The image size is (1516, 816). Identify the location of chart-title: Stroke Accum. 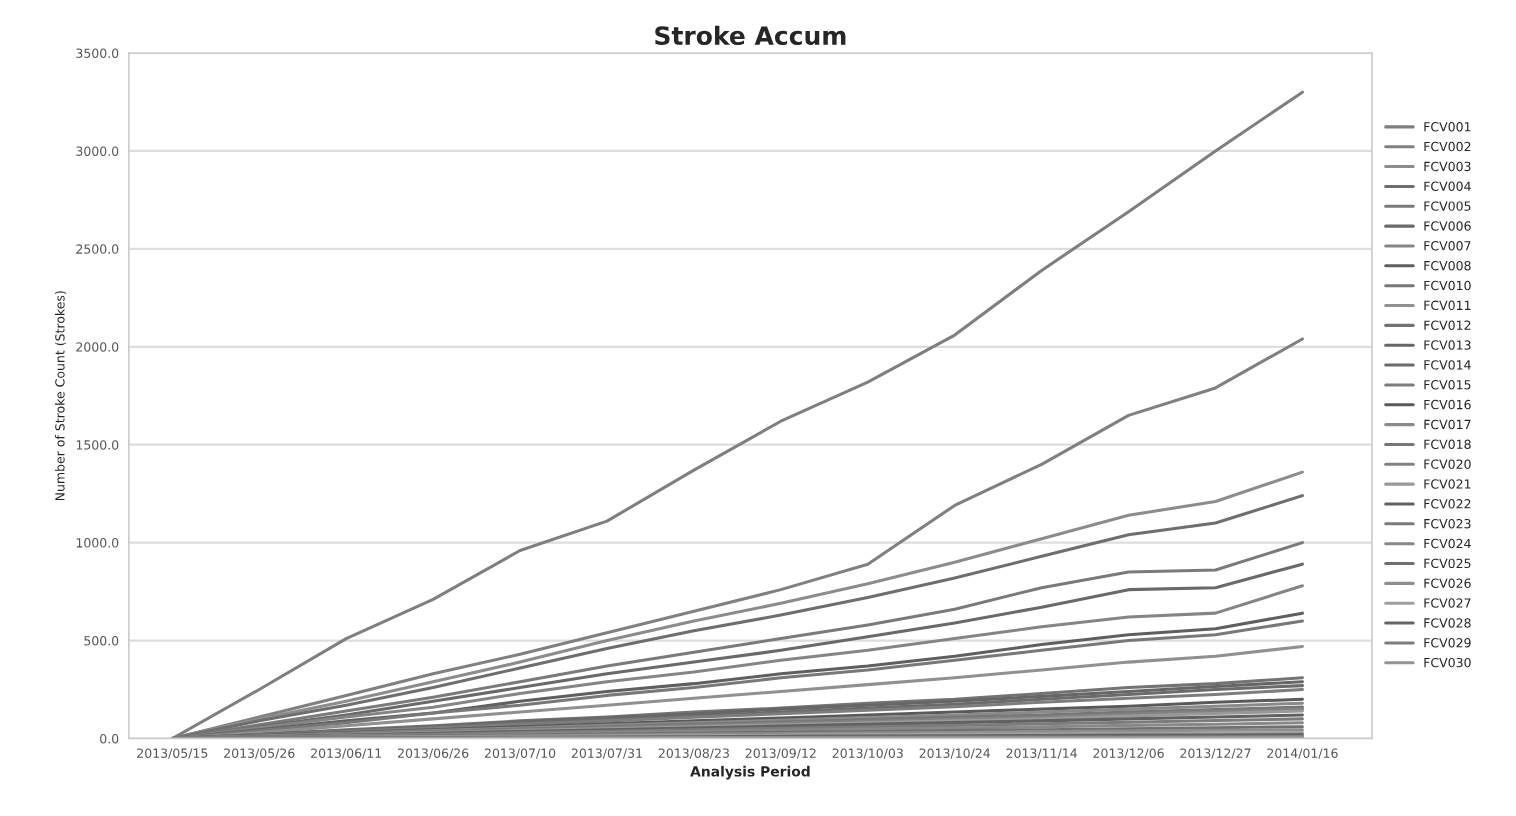
(750, 35).